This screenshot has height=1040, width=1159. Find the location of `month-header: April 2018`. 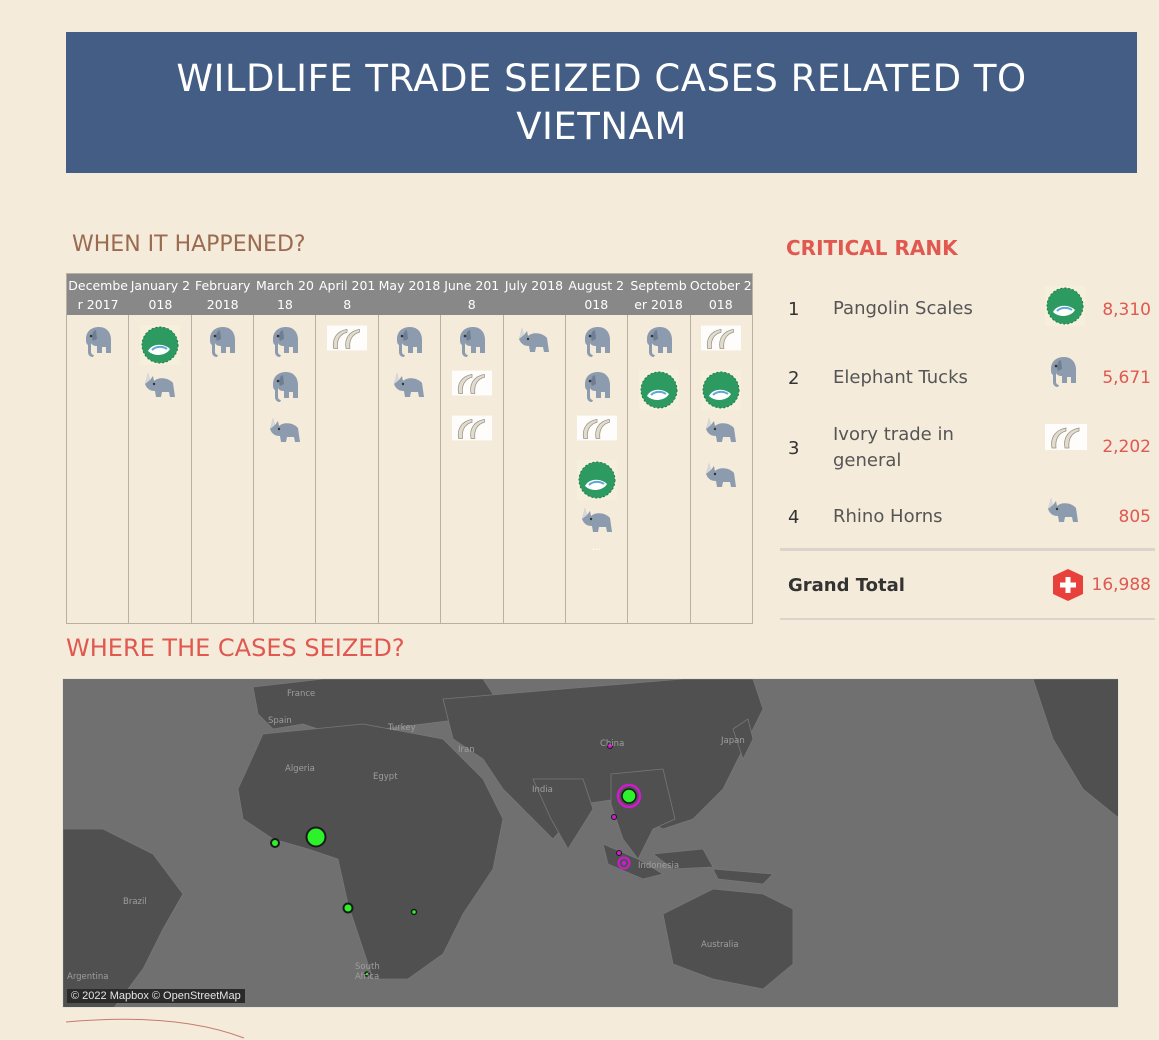

month-header: April 2018 is located at coordinates (347, 295).